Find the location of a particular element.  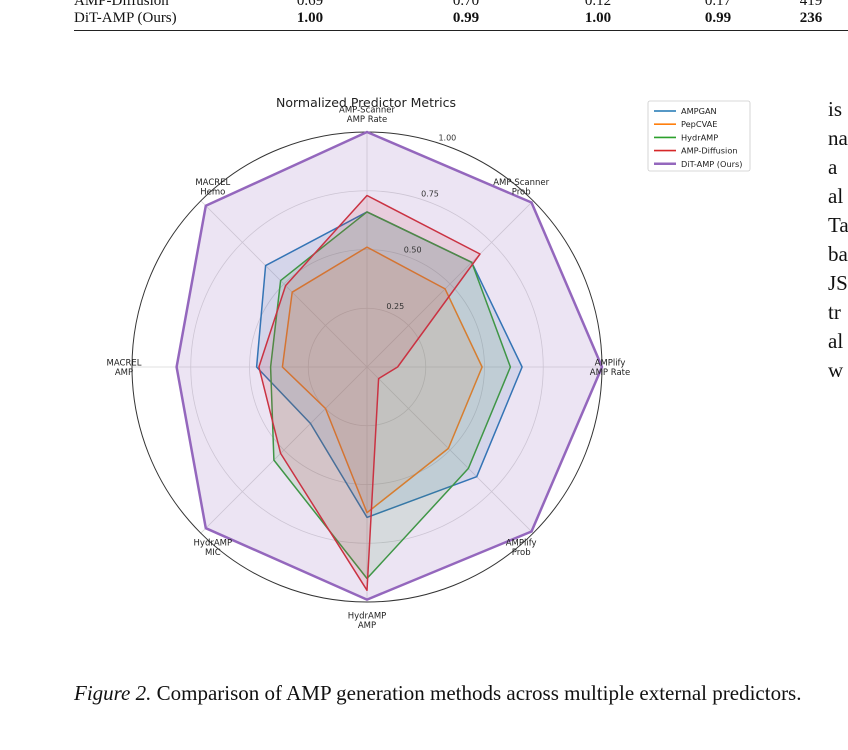

series-polygon-pepcvae is located at coordinates (382, 380).